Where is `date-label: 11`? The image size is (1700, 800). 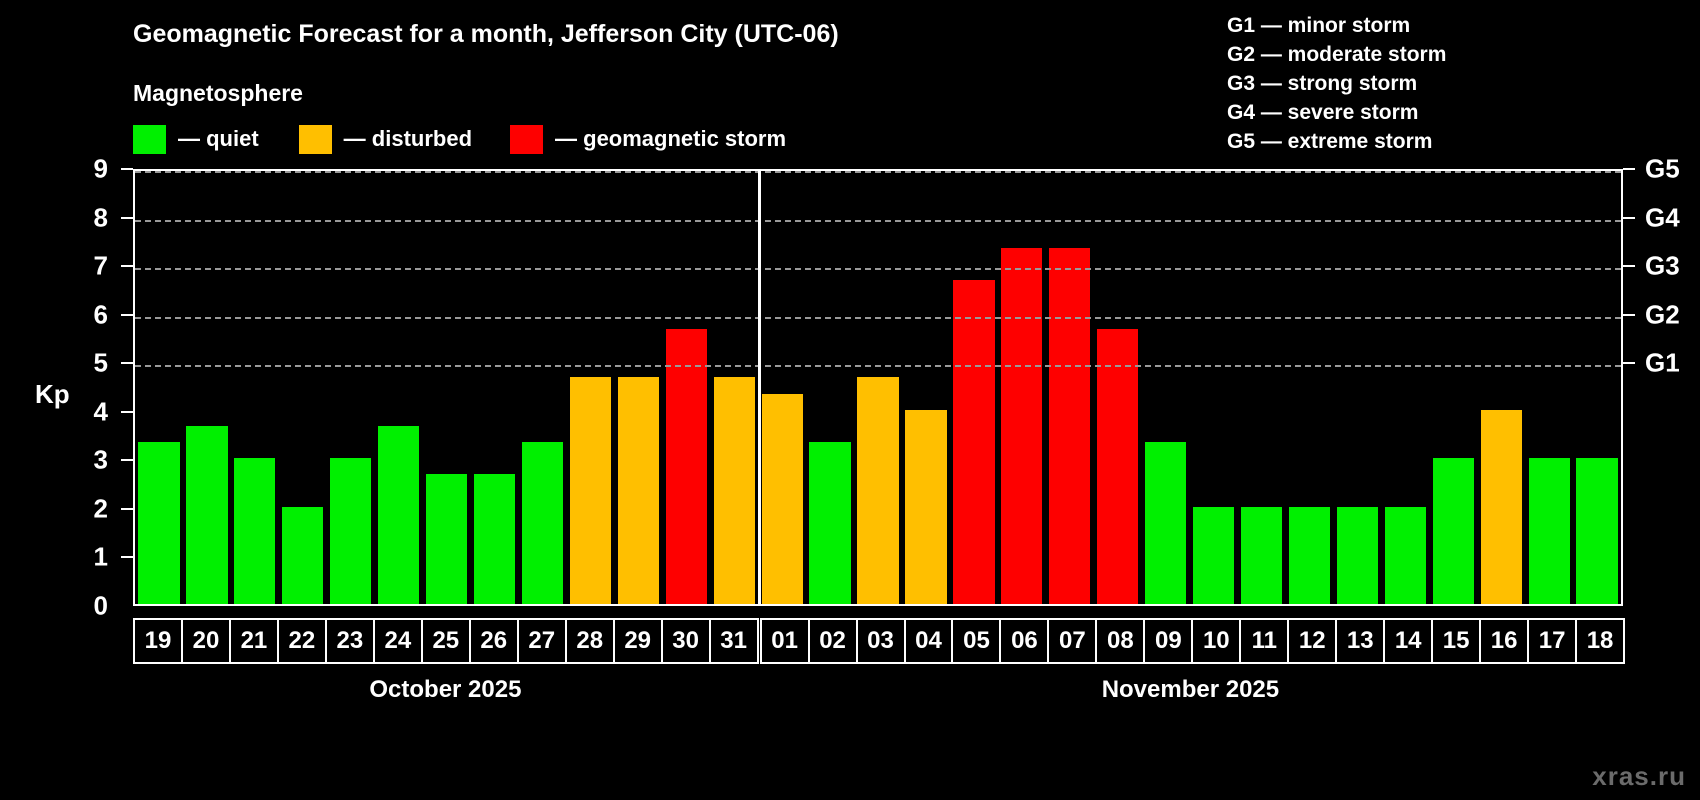 date-label: 11 is located at coordinates (1264, 641).